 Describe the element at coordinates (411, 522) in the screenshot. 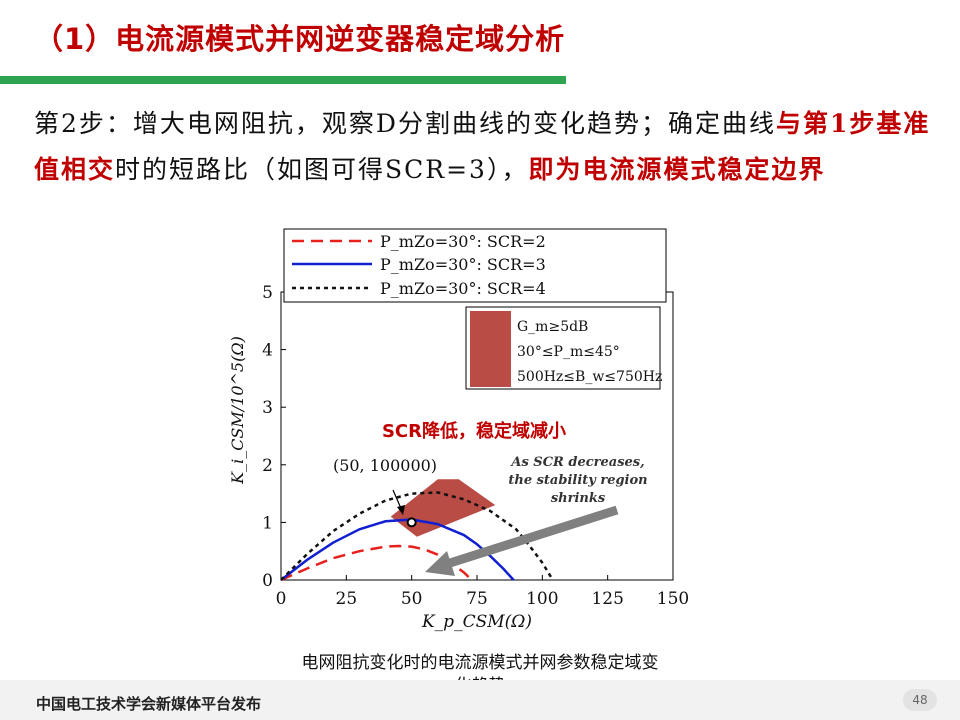

I see `marked-point` at that location.